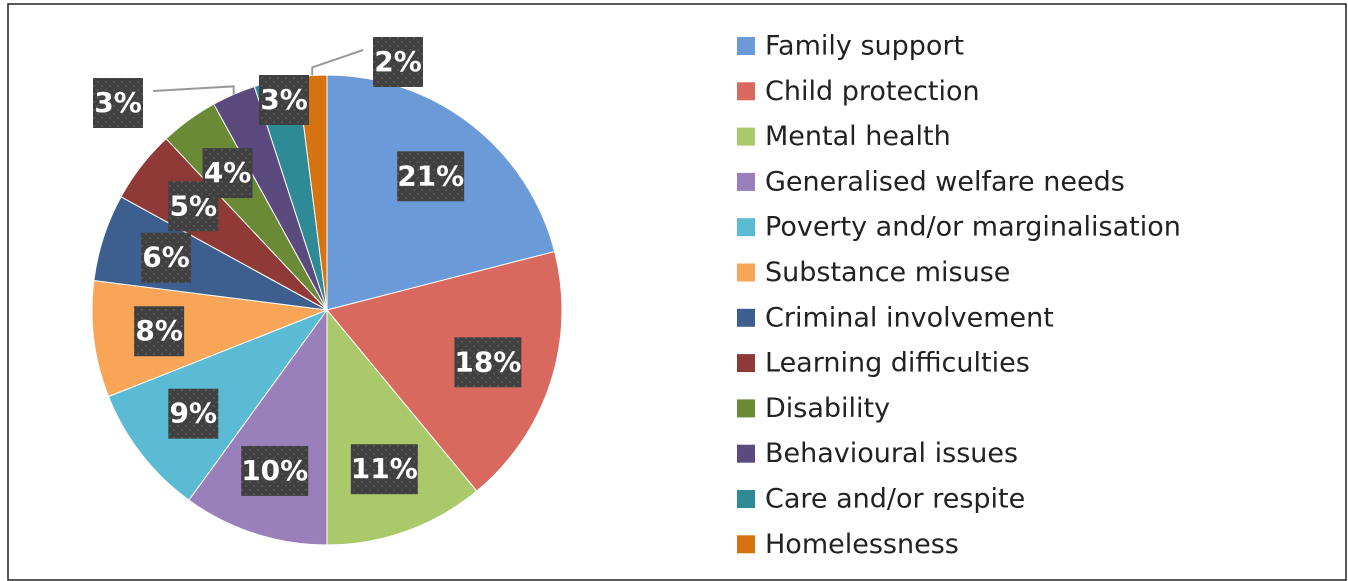 This screenshot has width=1348, height=581. I want to click on legend-label: Generalised welfare needs, so click(945, 181).